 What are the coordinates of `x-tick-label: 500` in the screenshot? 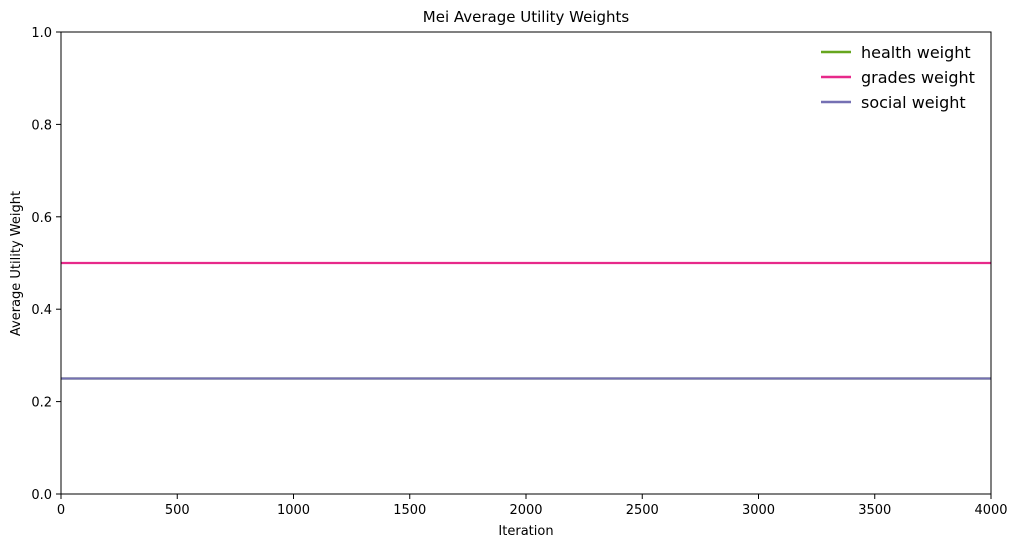 It's located at (177, 510).